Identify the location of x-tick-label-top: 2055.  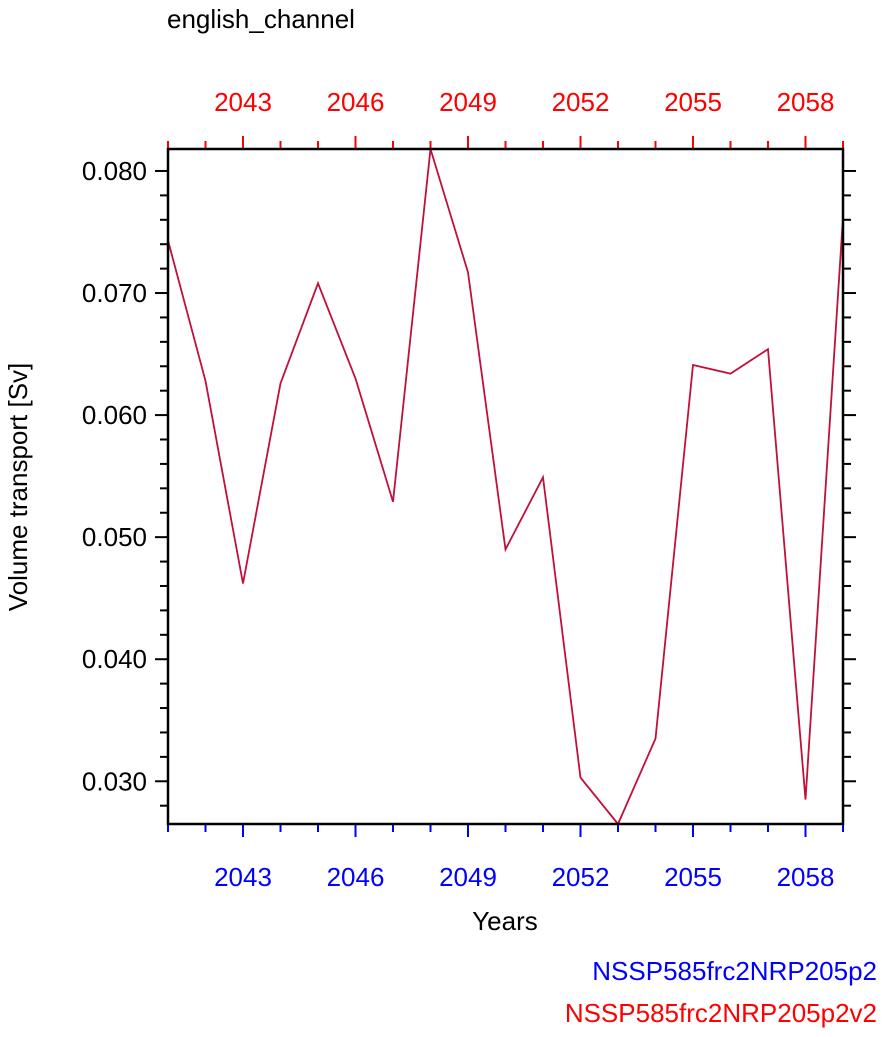
(693, 102).